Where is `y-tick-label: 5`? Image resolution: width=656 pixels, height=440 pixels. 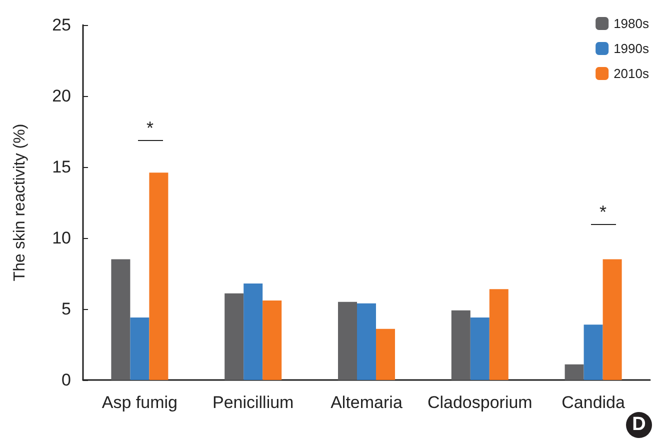 y-tick-label: 5 is located at coordinates (66, 309).